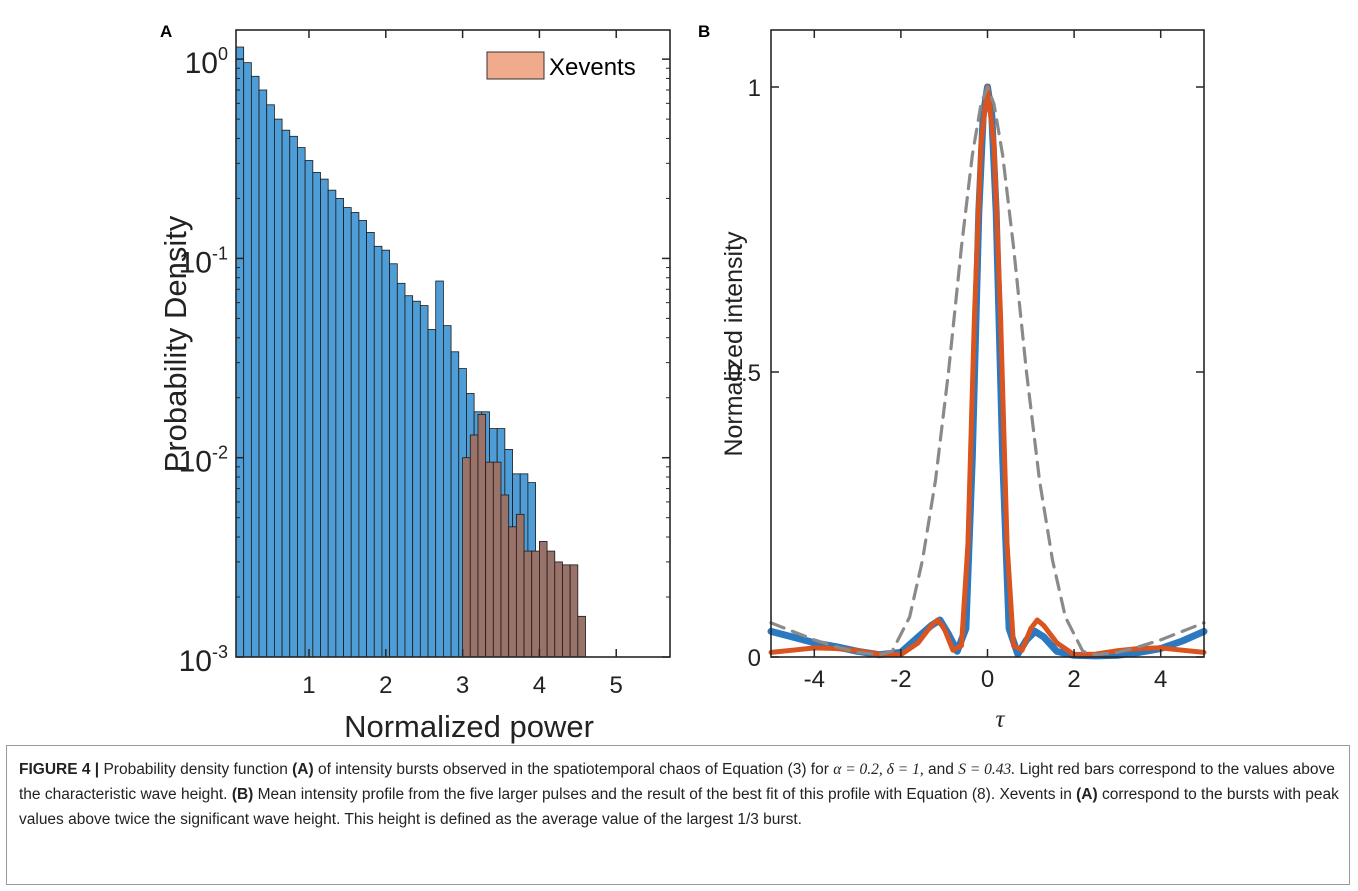 The width and height of the screenshot is (1358, 891). I want to click on x-tick-label: 3, so click(462, 685).